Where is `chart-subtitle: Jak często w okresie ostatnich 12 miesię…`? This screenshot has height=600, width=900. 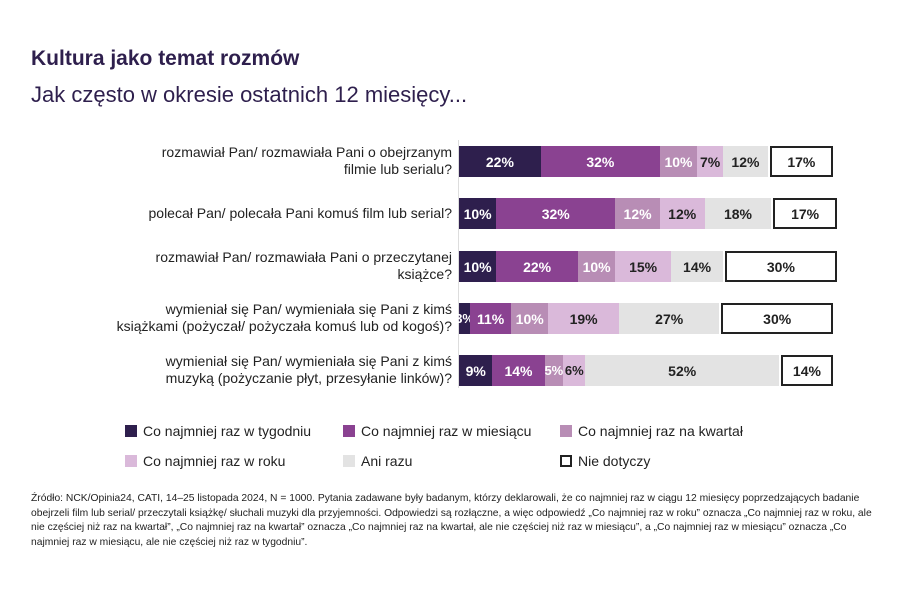 chart-subtitle: Jak często w okresie ostatnich 12 miesię… is located at coordinates (249, 94).